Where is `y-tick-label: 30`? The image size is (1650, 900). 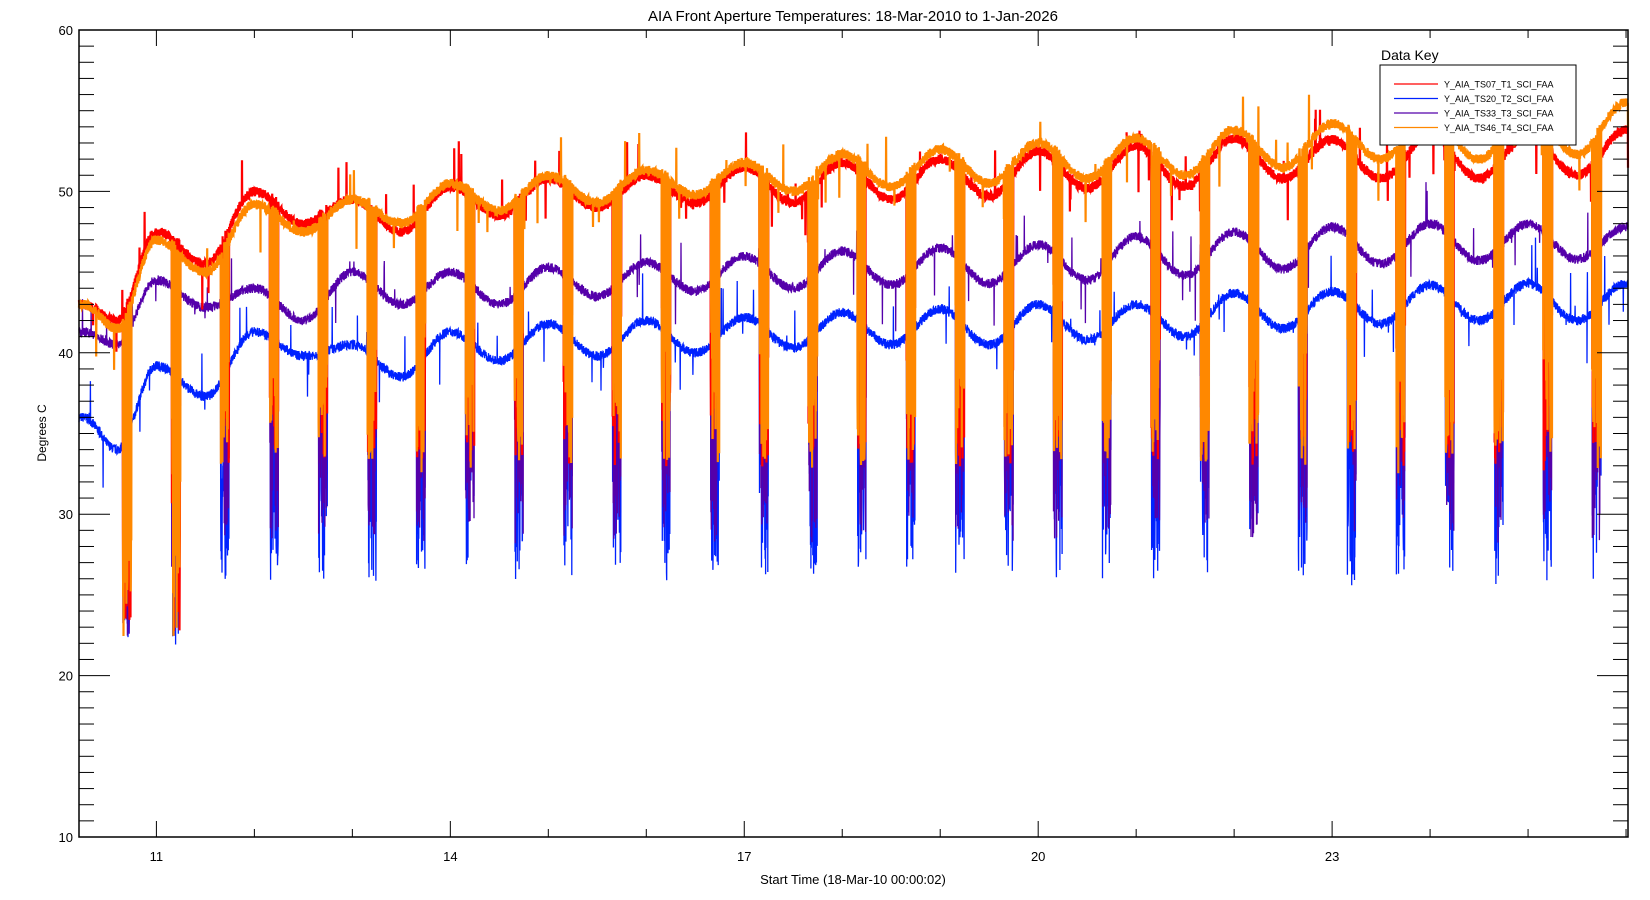 y-tick-label: 30 is located at coordinates (66, 514).